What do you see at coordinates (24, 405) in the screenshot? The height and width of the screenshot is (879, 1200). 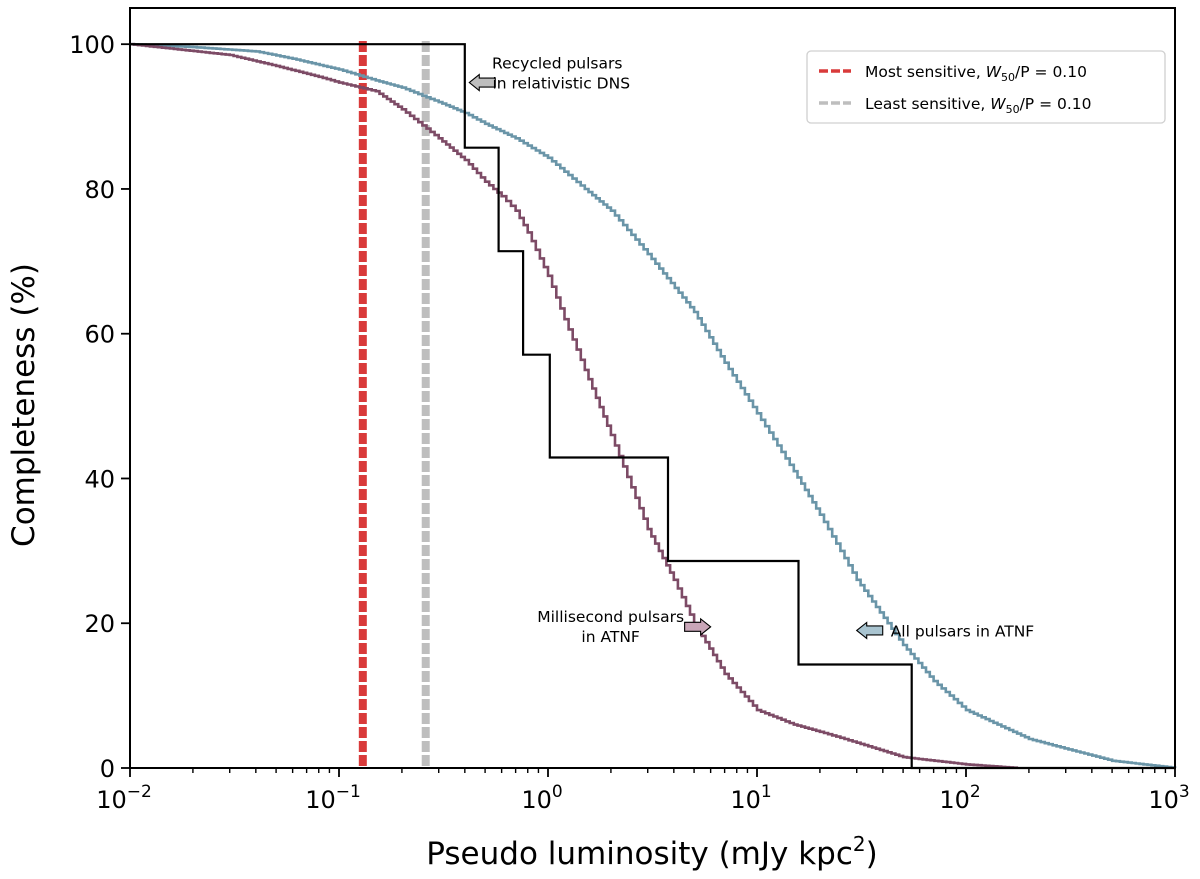 I see `y-axis-title: Completeness (%)` at bounding box center [24, 405].